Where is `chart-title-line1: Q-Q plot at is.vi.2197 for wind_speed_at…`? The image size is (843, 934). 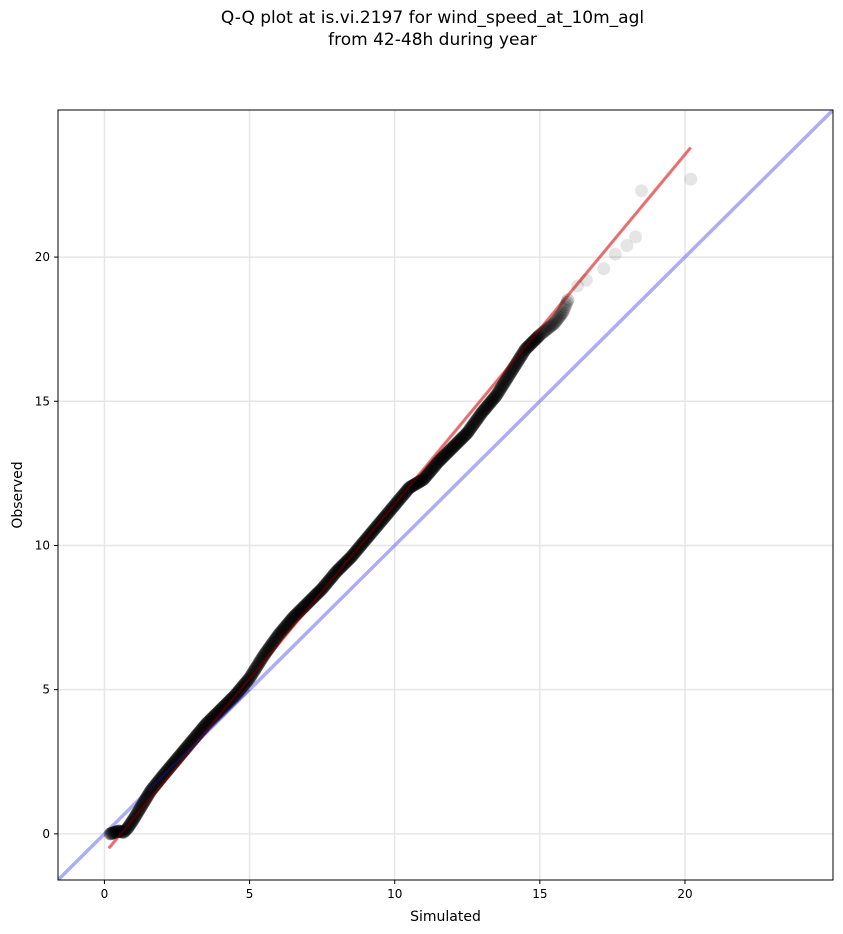
chart-title-line1: Q-Q plot at is.vi.2197 for wind_speed_at… is located at coordinates (432, 18).